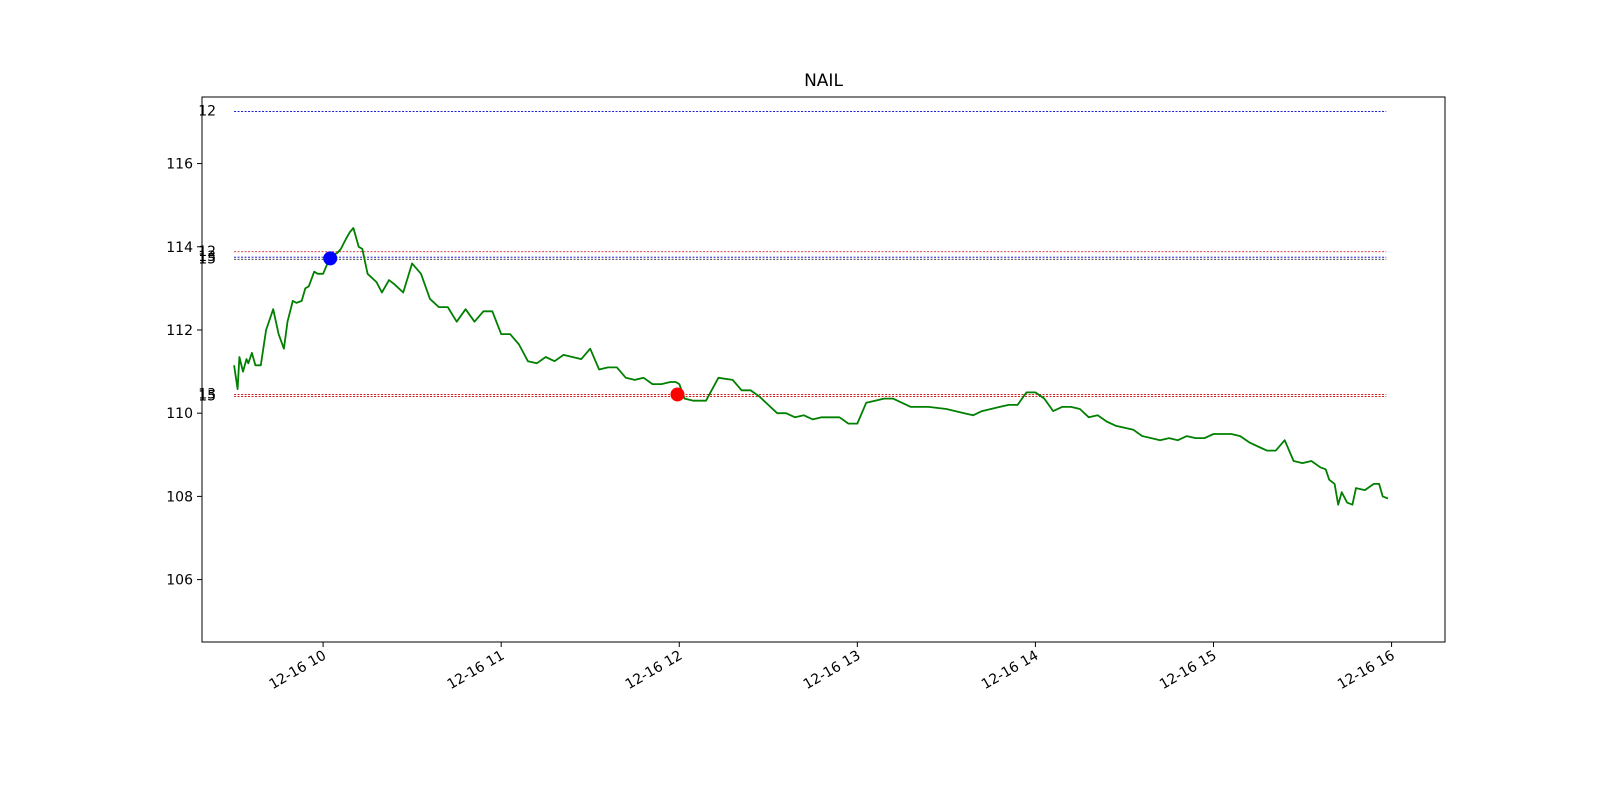 Image resolution: width=1600 pixels, height=800 pixels. I want to click on trade-markers, so click(504, 326).